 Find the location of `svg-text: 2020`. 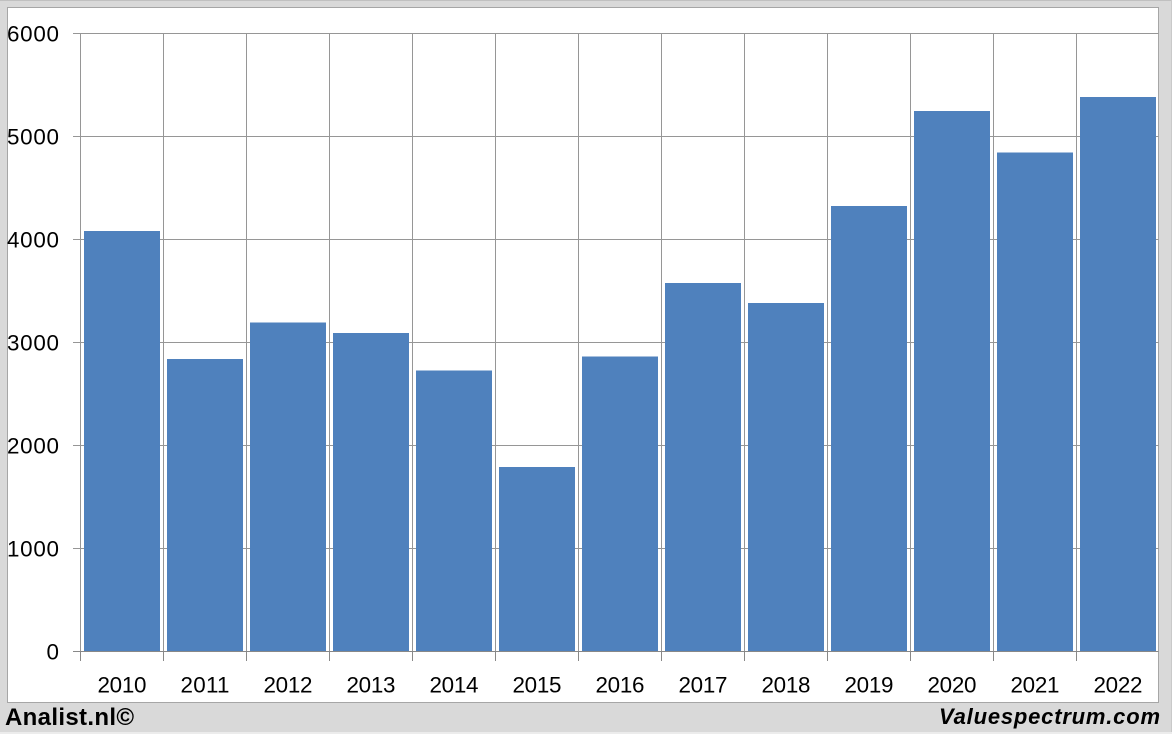

svg-text: 2020 is located at coordinates (952, 684).